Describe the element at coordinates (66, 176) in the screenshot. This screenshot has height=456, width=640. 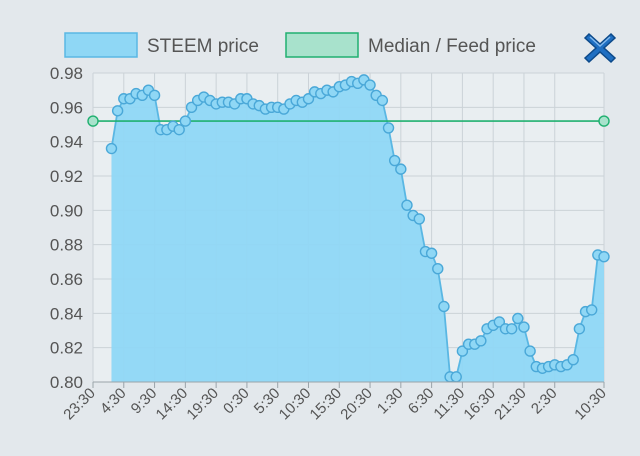
I see `y-tick-label: 0.92` at that location.